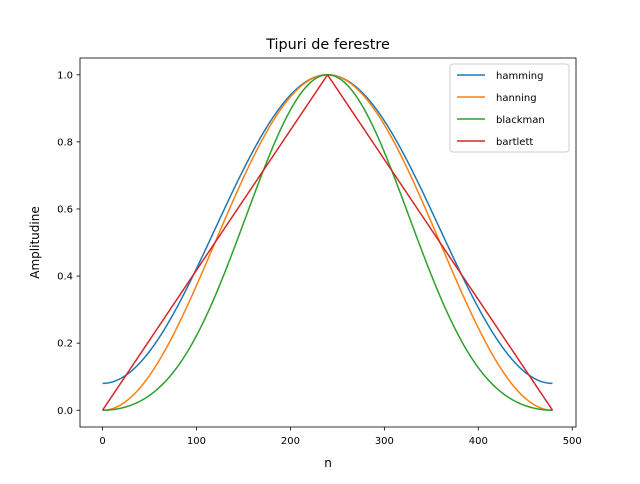  I want to click on legend-label-hamming: hamming, so click(519, 76).